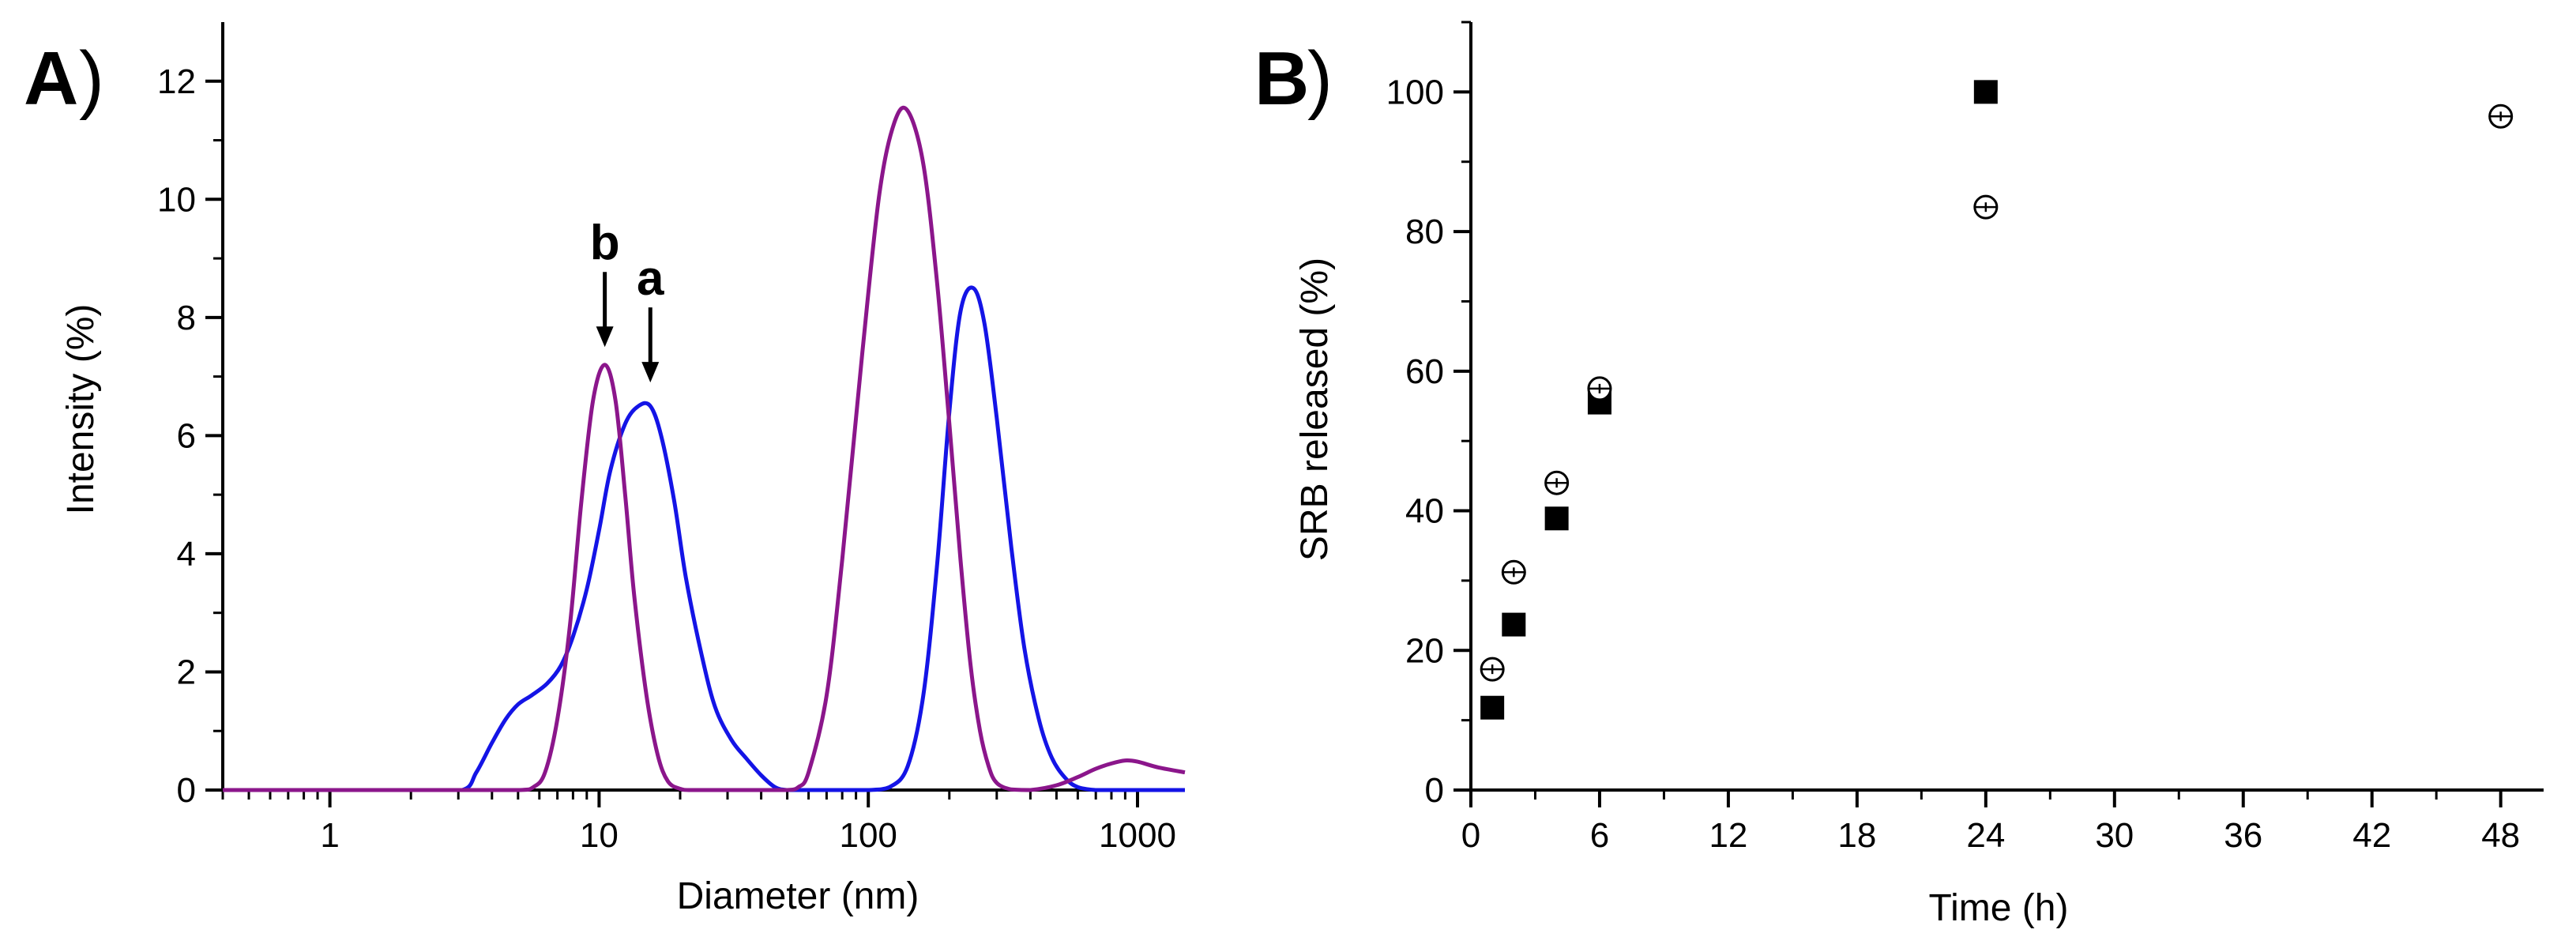 The width and height of the screenshot is (2576, 952). Describe the element at coordinates (1434, 790) in the screenshot. I see `panel-b-y-tick-label: 0` at that location.